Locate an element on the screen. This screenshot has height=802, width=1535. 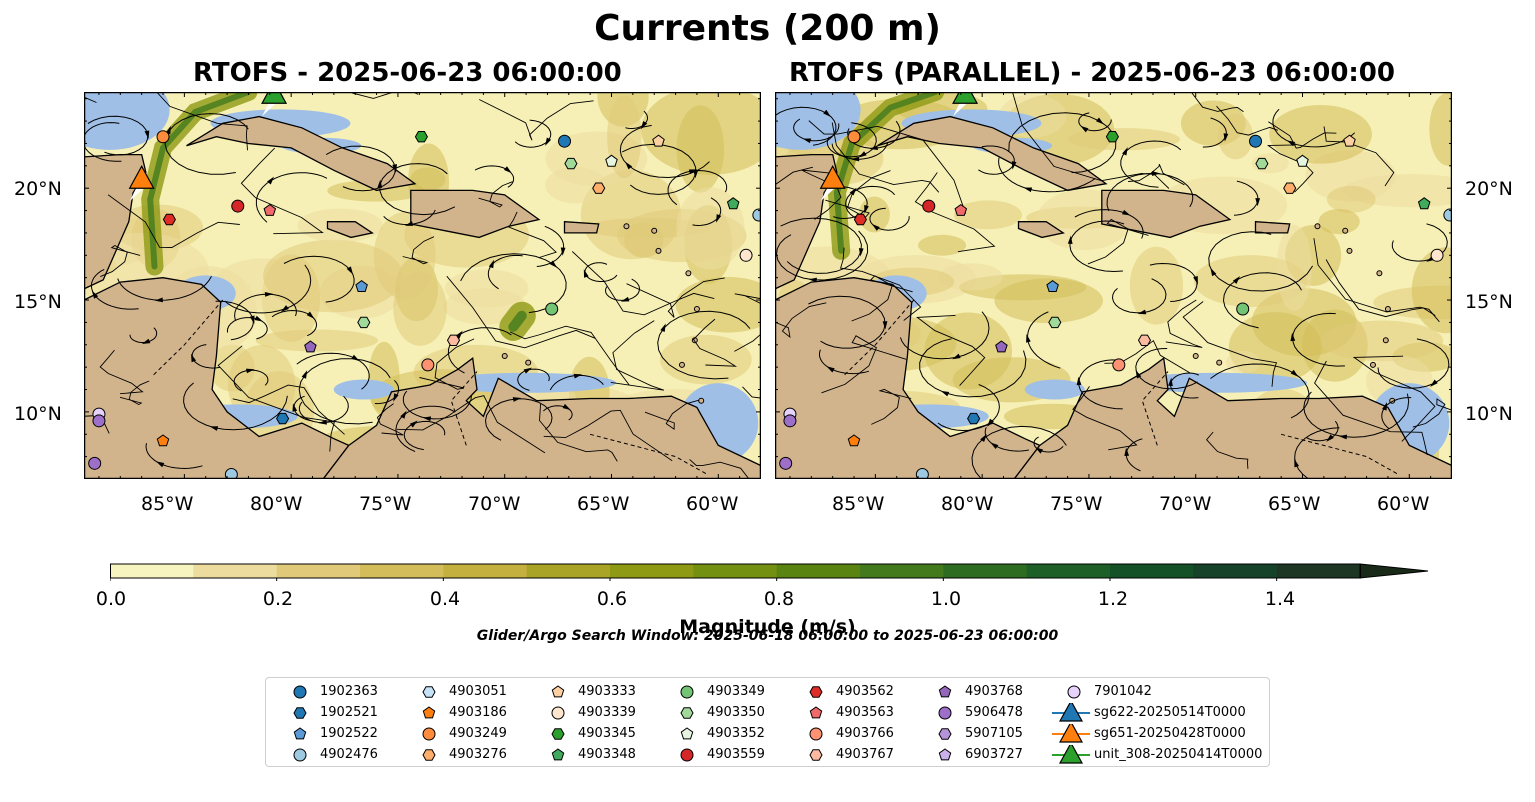
lat-label-20n-right: 20°N is located at coordinates (1489, 189).